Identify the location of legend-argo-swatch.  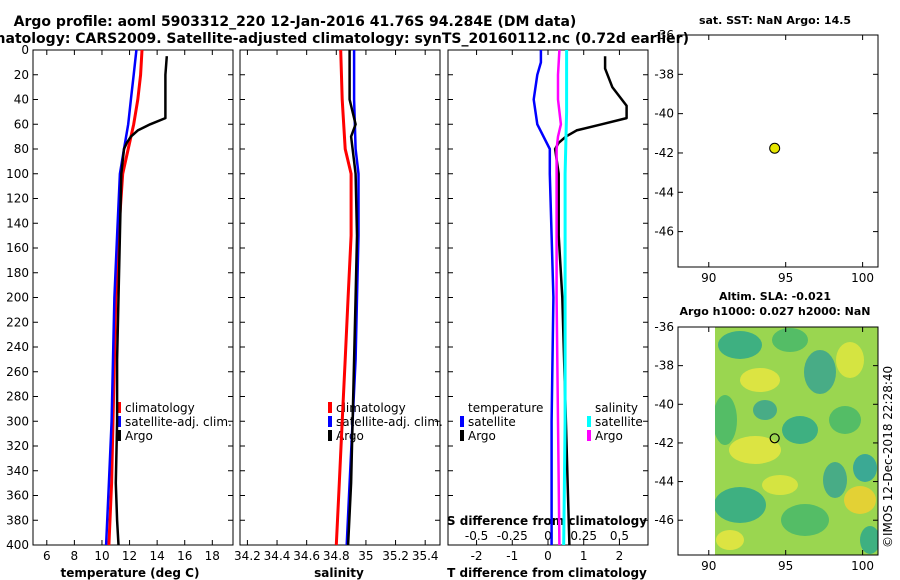
(330, 435).